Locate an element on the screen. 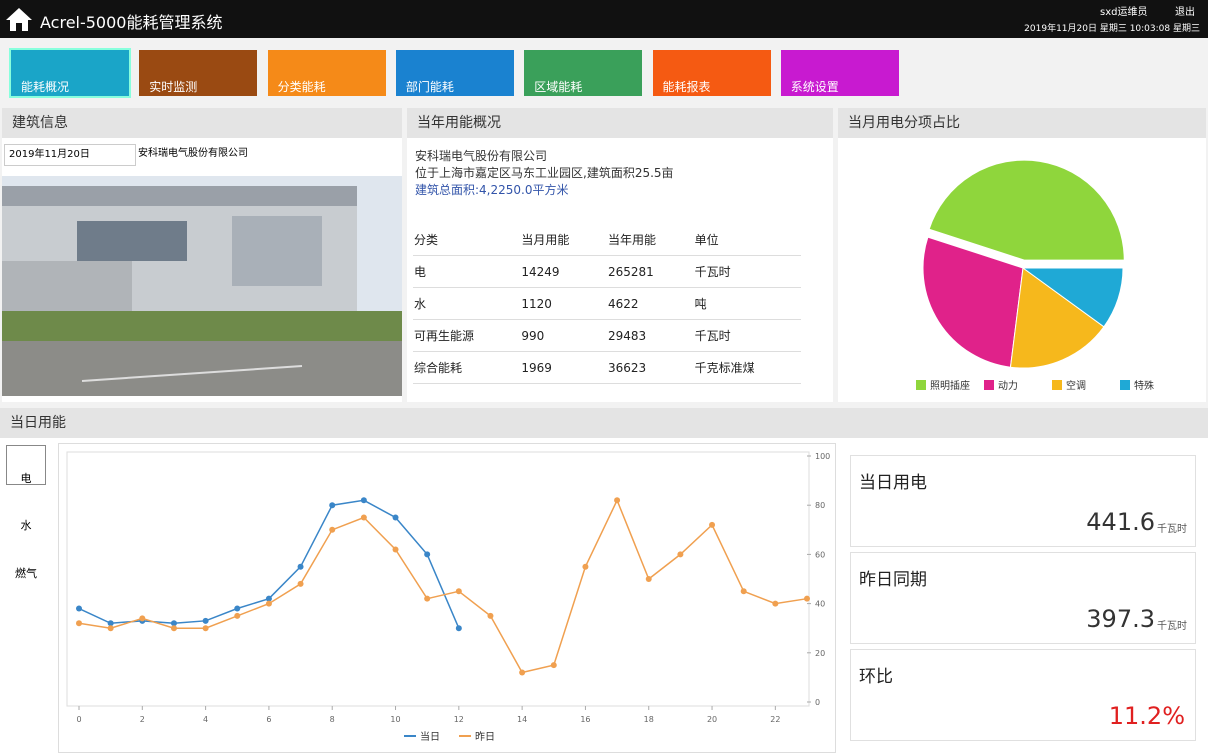  text-line: 位于上海市嘉定区马东工业园区,建筑面积25.5亩 is located at coordinates (544, 173).